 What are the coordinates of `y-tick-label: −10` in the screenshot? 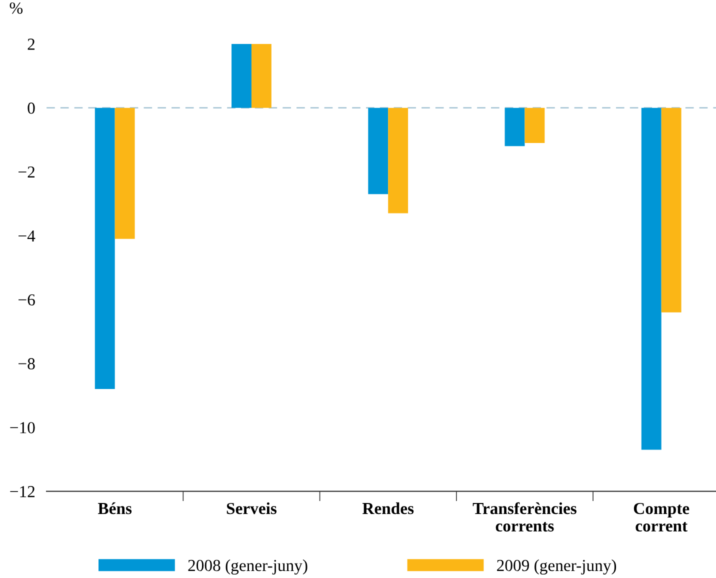 It's located at (22, 428).